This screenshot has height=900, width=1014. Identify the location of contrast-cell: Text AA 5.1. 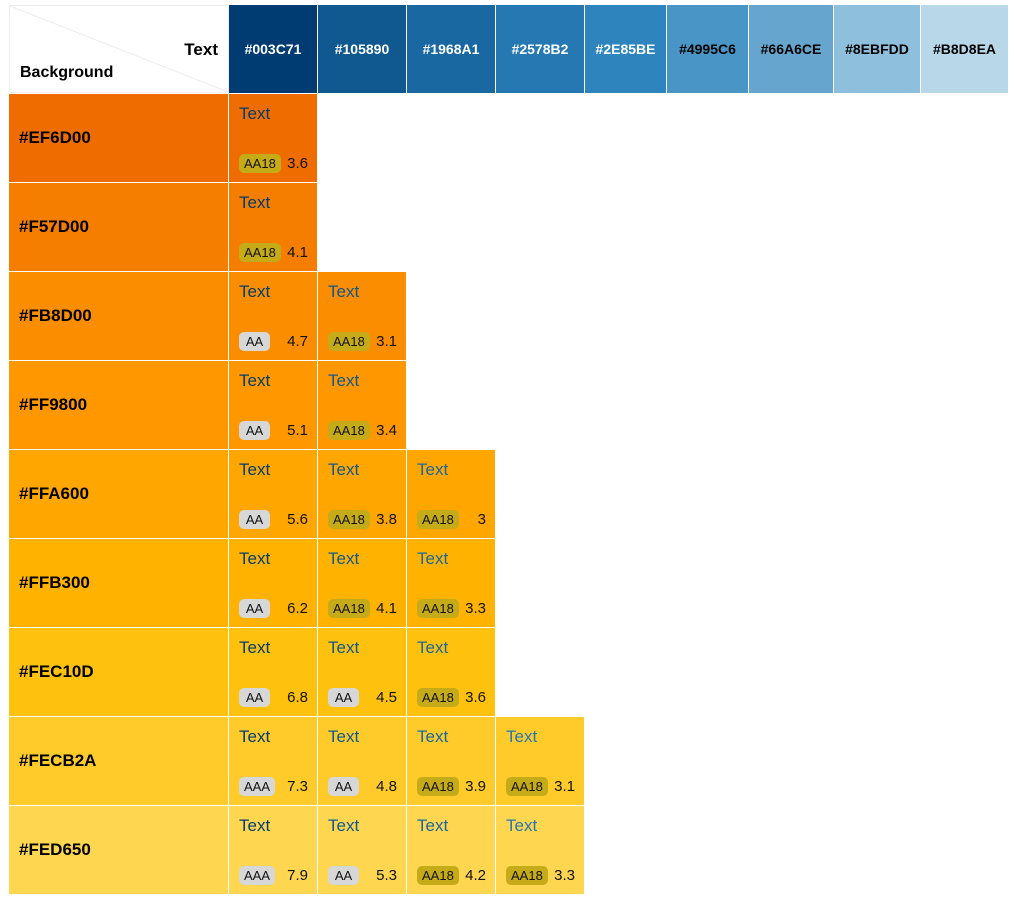
(273, 405).